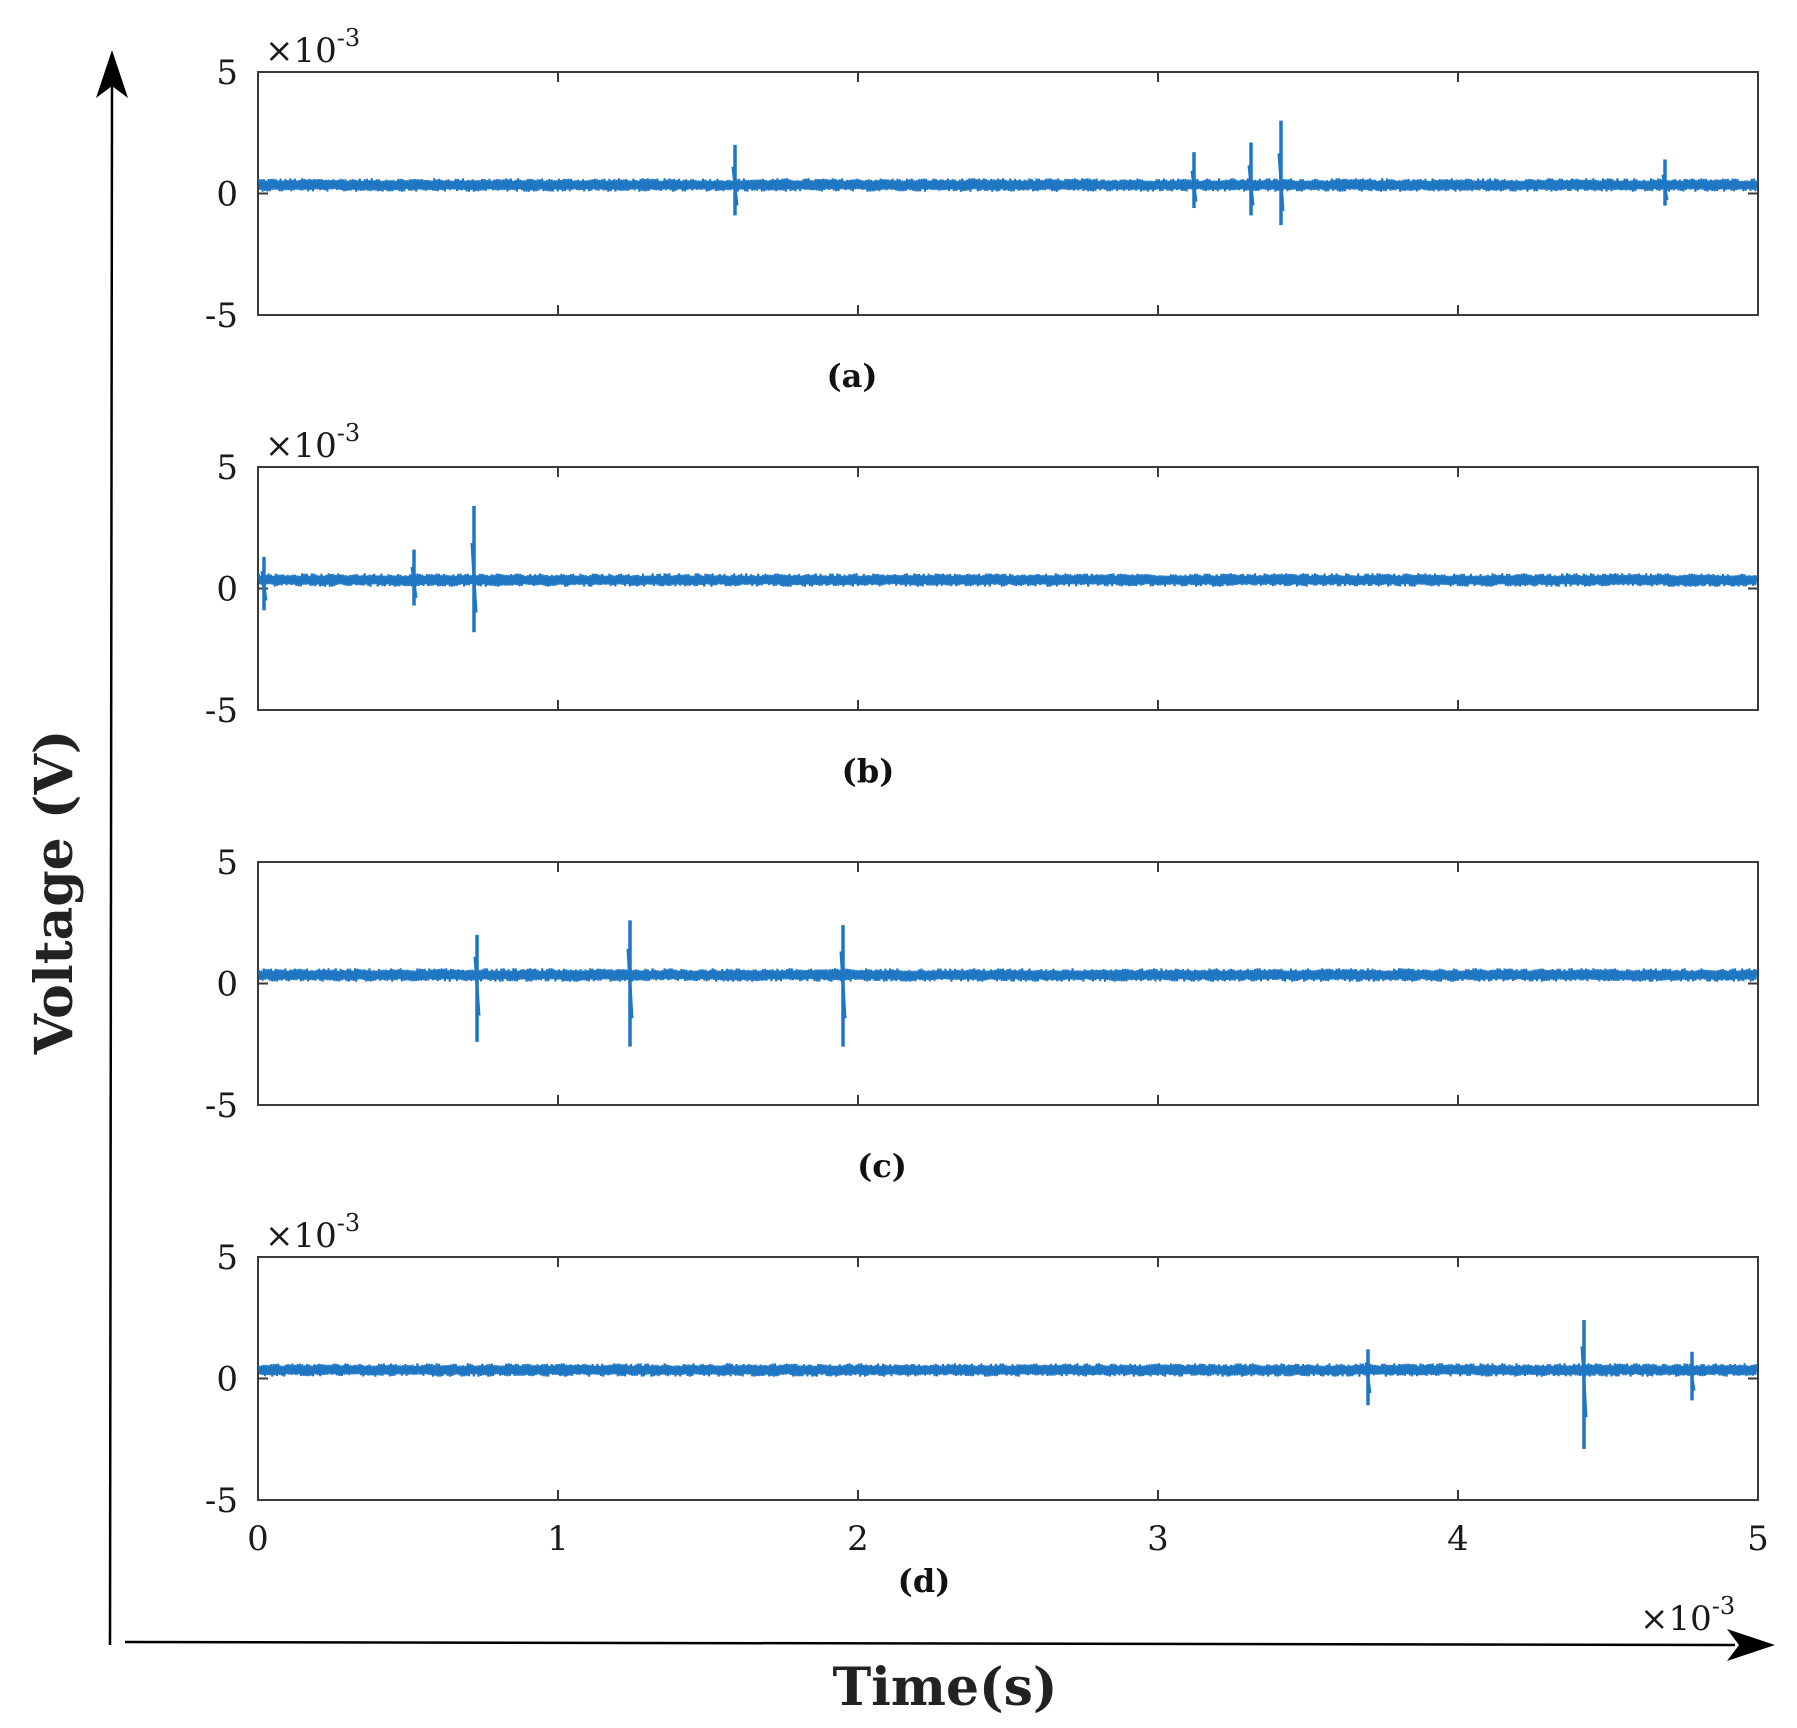 The width and height of the screenshot is (1797, 1728). I want to click on y-axis-arrow, so click(112, 848).